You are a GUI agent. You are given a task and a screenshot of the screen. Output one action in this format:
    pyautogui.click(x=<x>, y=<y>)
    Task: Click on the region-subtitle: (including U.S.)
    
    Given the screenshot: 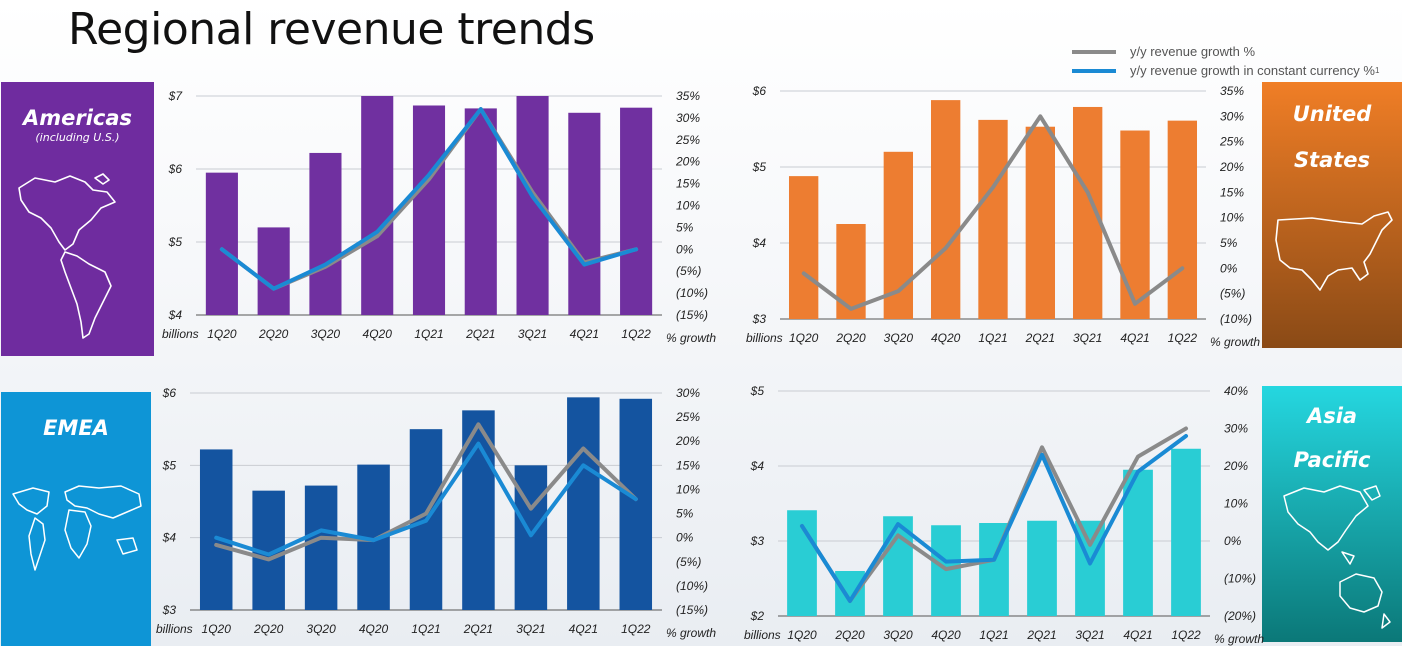 What is the action you would take?
    pyautogui.click(x=77, y=137)
    